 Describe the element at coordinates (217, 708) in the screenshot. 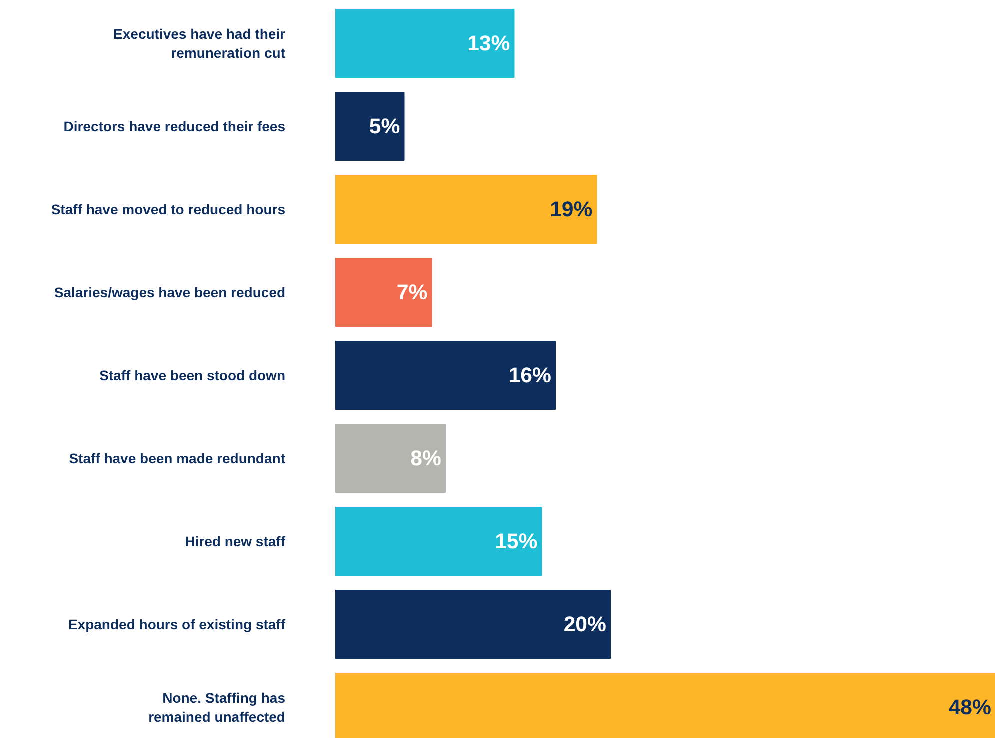

I see `y-tick-label: None. Staffing has remained unaffected` at that location.